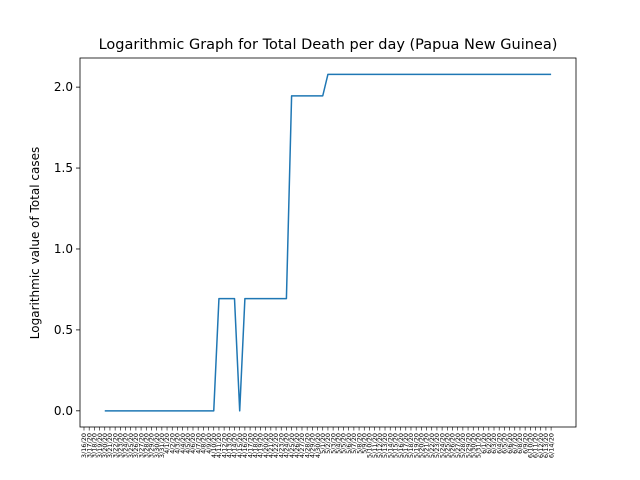 Image resolution: width=640 pixels, height=480 pixels. I want to click on x-tick-label: 4/9/20, so click(209, 443).